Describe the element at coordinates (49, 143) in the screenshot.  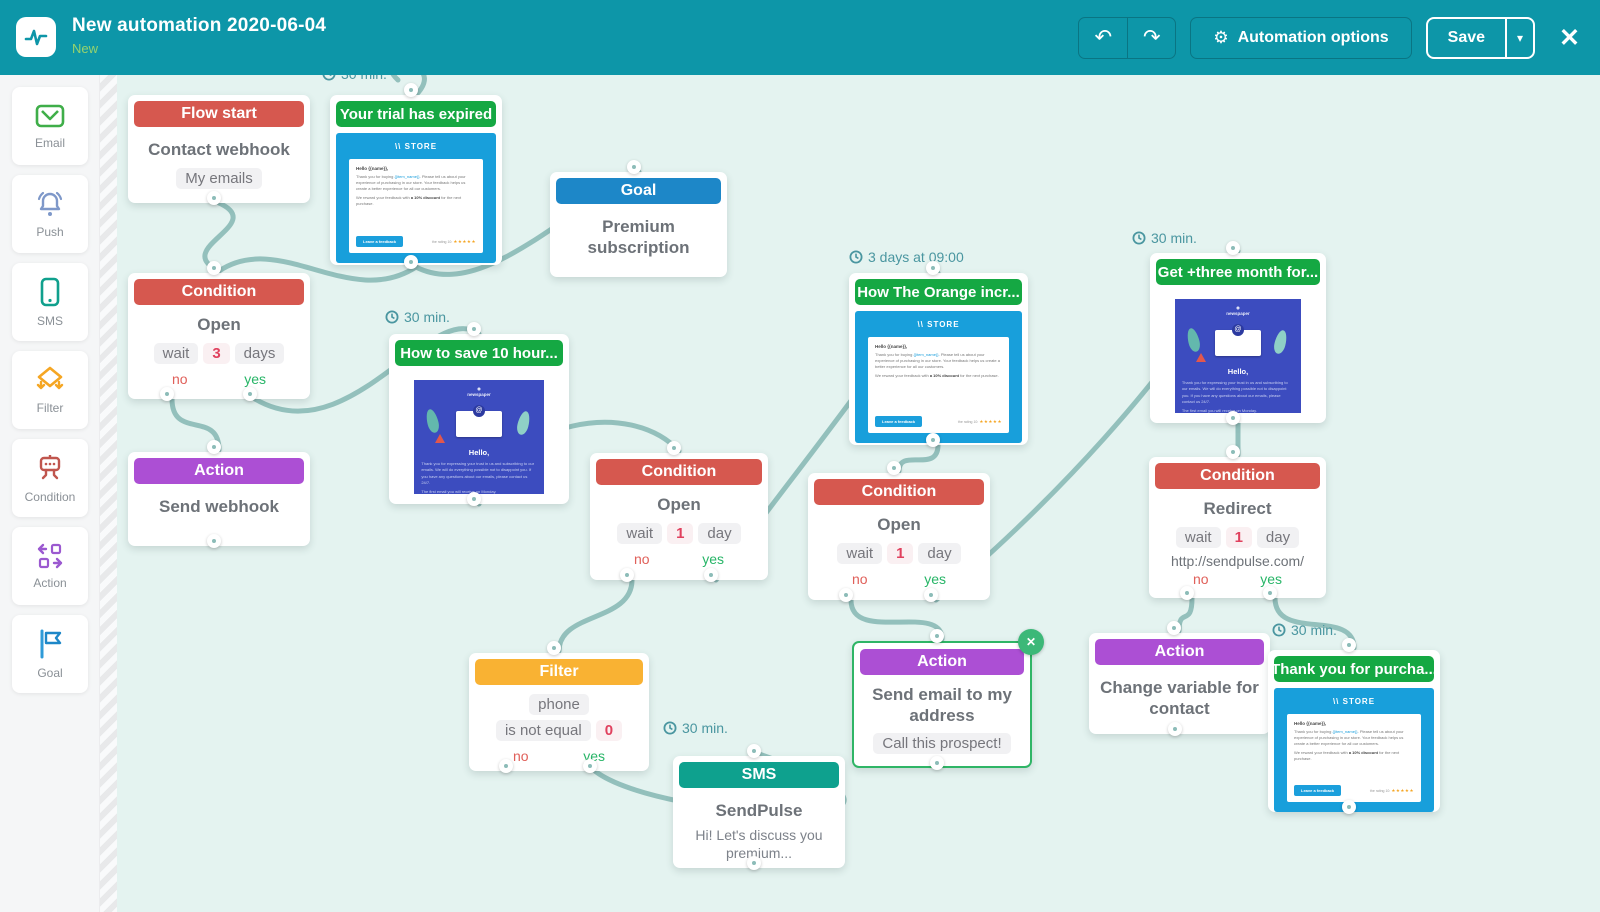
I see `palette-item-label: Email` at that location.